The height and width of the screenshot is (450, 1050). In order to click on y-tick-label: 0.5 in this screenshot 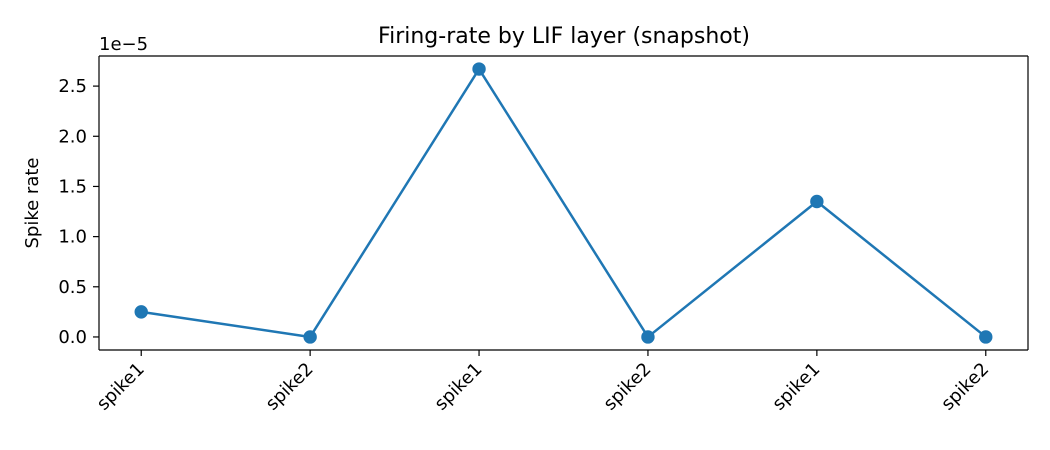, I will do `click(72, 287)`.